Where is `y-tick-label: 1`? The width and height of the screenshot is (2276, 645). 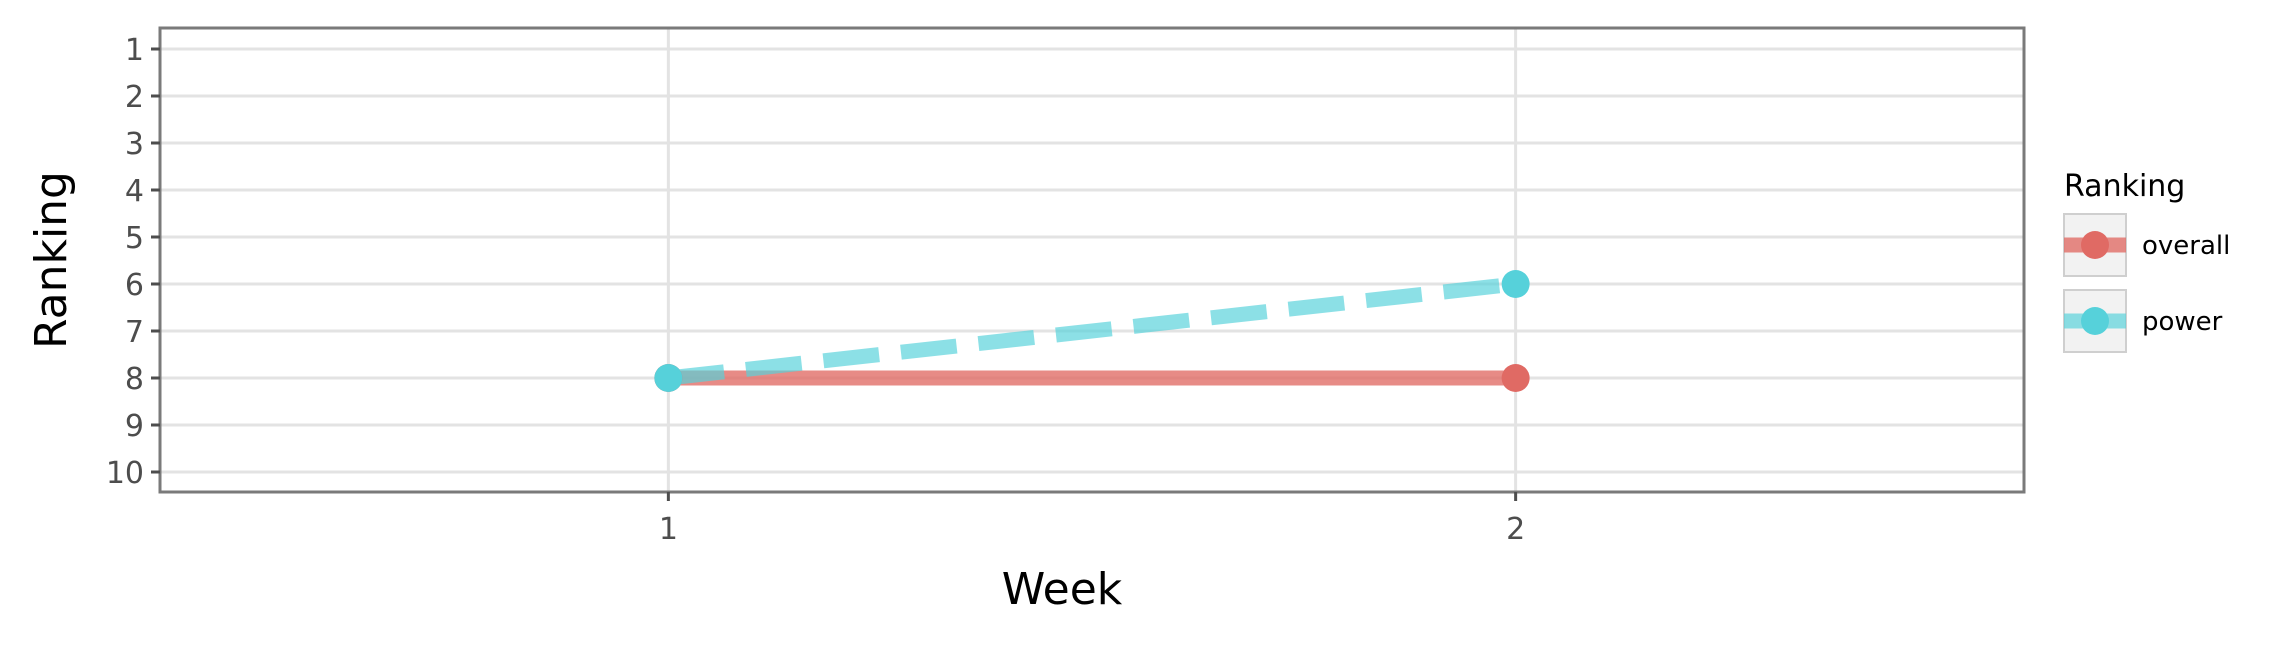
y-tick-label: 1 is located at coordinates (134, 50).